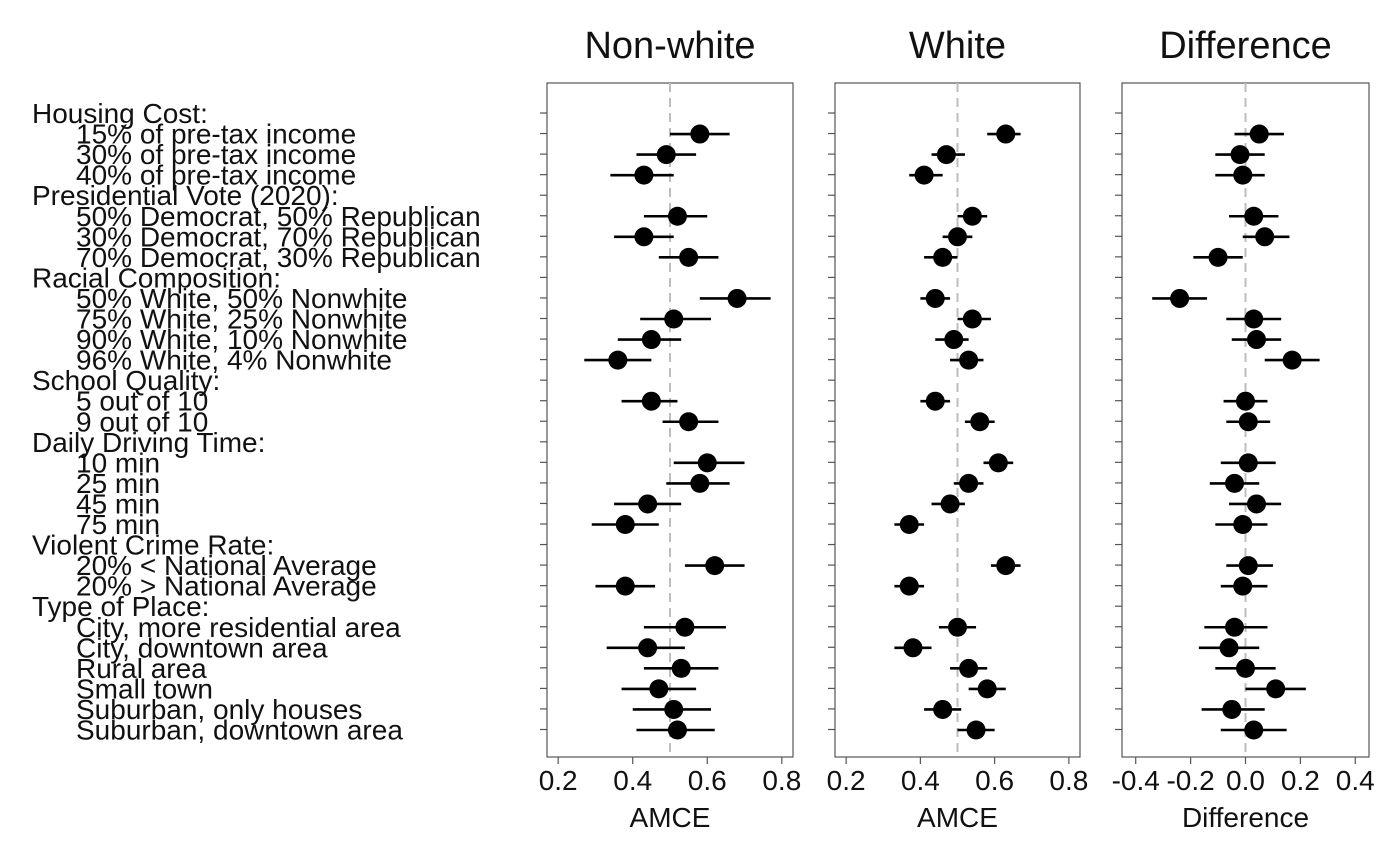 The width and height of the screenshot is (1400, 865). Describe the element at coordinates (156, 277) in the screenshot. I see `attribute-header-label: Racial Composition:` at that location.